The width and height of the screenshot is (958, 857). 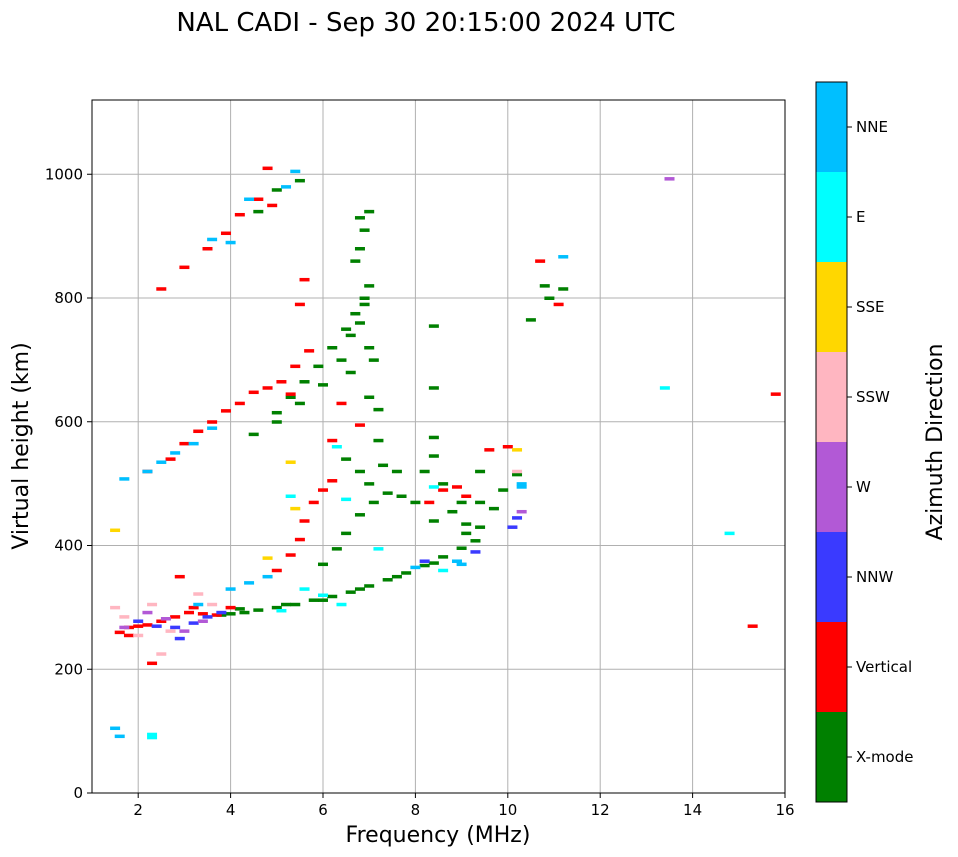 I want to click on colorbar-label-ssw: SSW, so click(x=873, y=397).